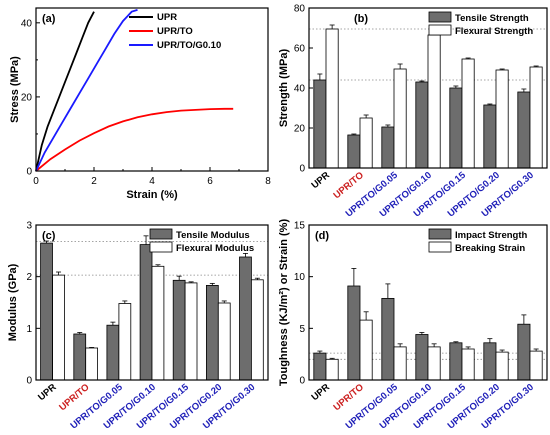 The width and height of the screenshot is (550, 435). I want to click on legend-label-2: Breaking Strain, so click(490, 248).